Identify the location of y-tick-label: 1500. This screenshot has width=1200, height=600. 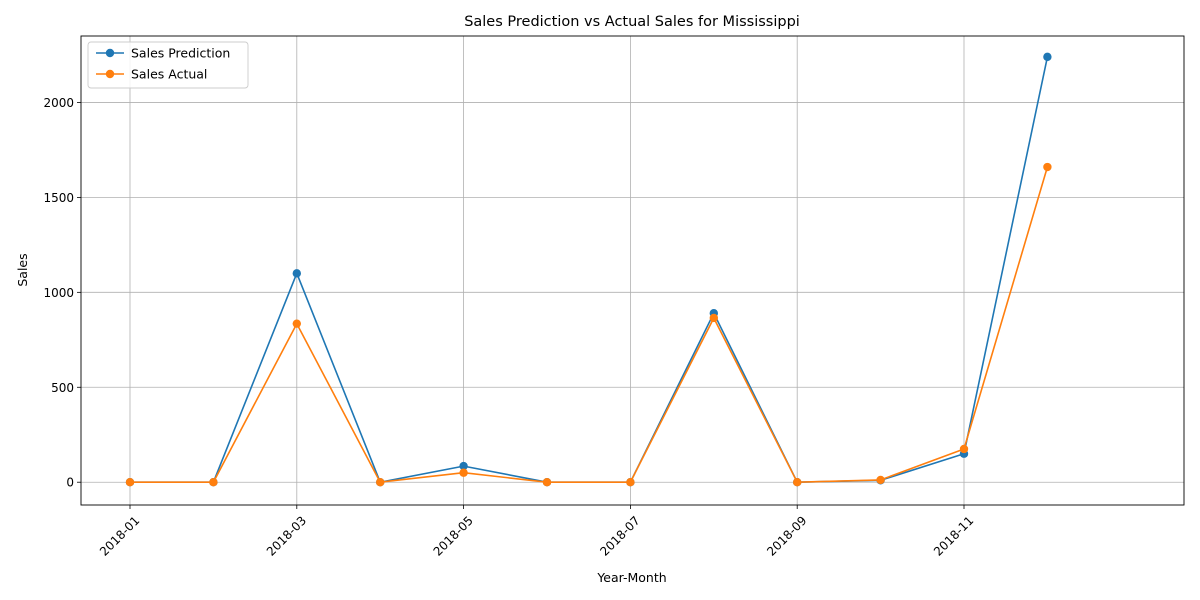
(58, 198).